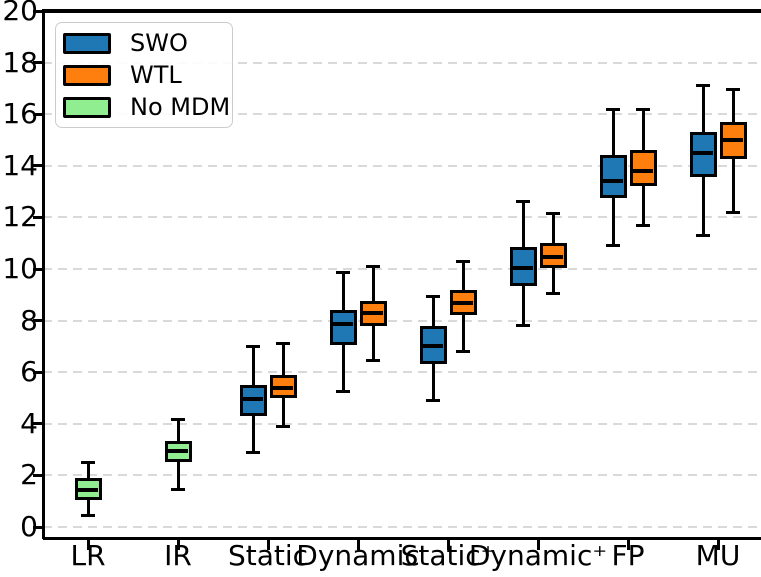 This screenshot has width=761, height=577. Describe the element at coordinates (613, 181) in the screenshot. I see `box-fp-swo-median` at that location.